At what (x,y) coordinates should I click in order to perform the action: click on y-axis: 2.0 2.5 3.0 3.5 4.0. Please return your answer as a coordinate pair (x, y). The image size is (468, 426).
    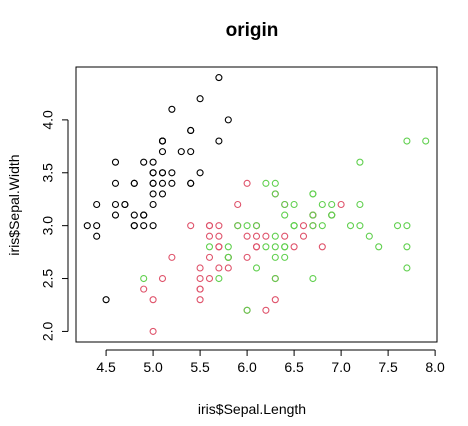
    Looking at the image, I should click on (54, 225).